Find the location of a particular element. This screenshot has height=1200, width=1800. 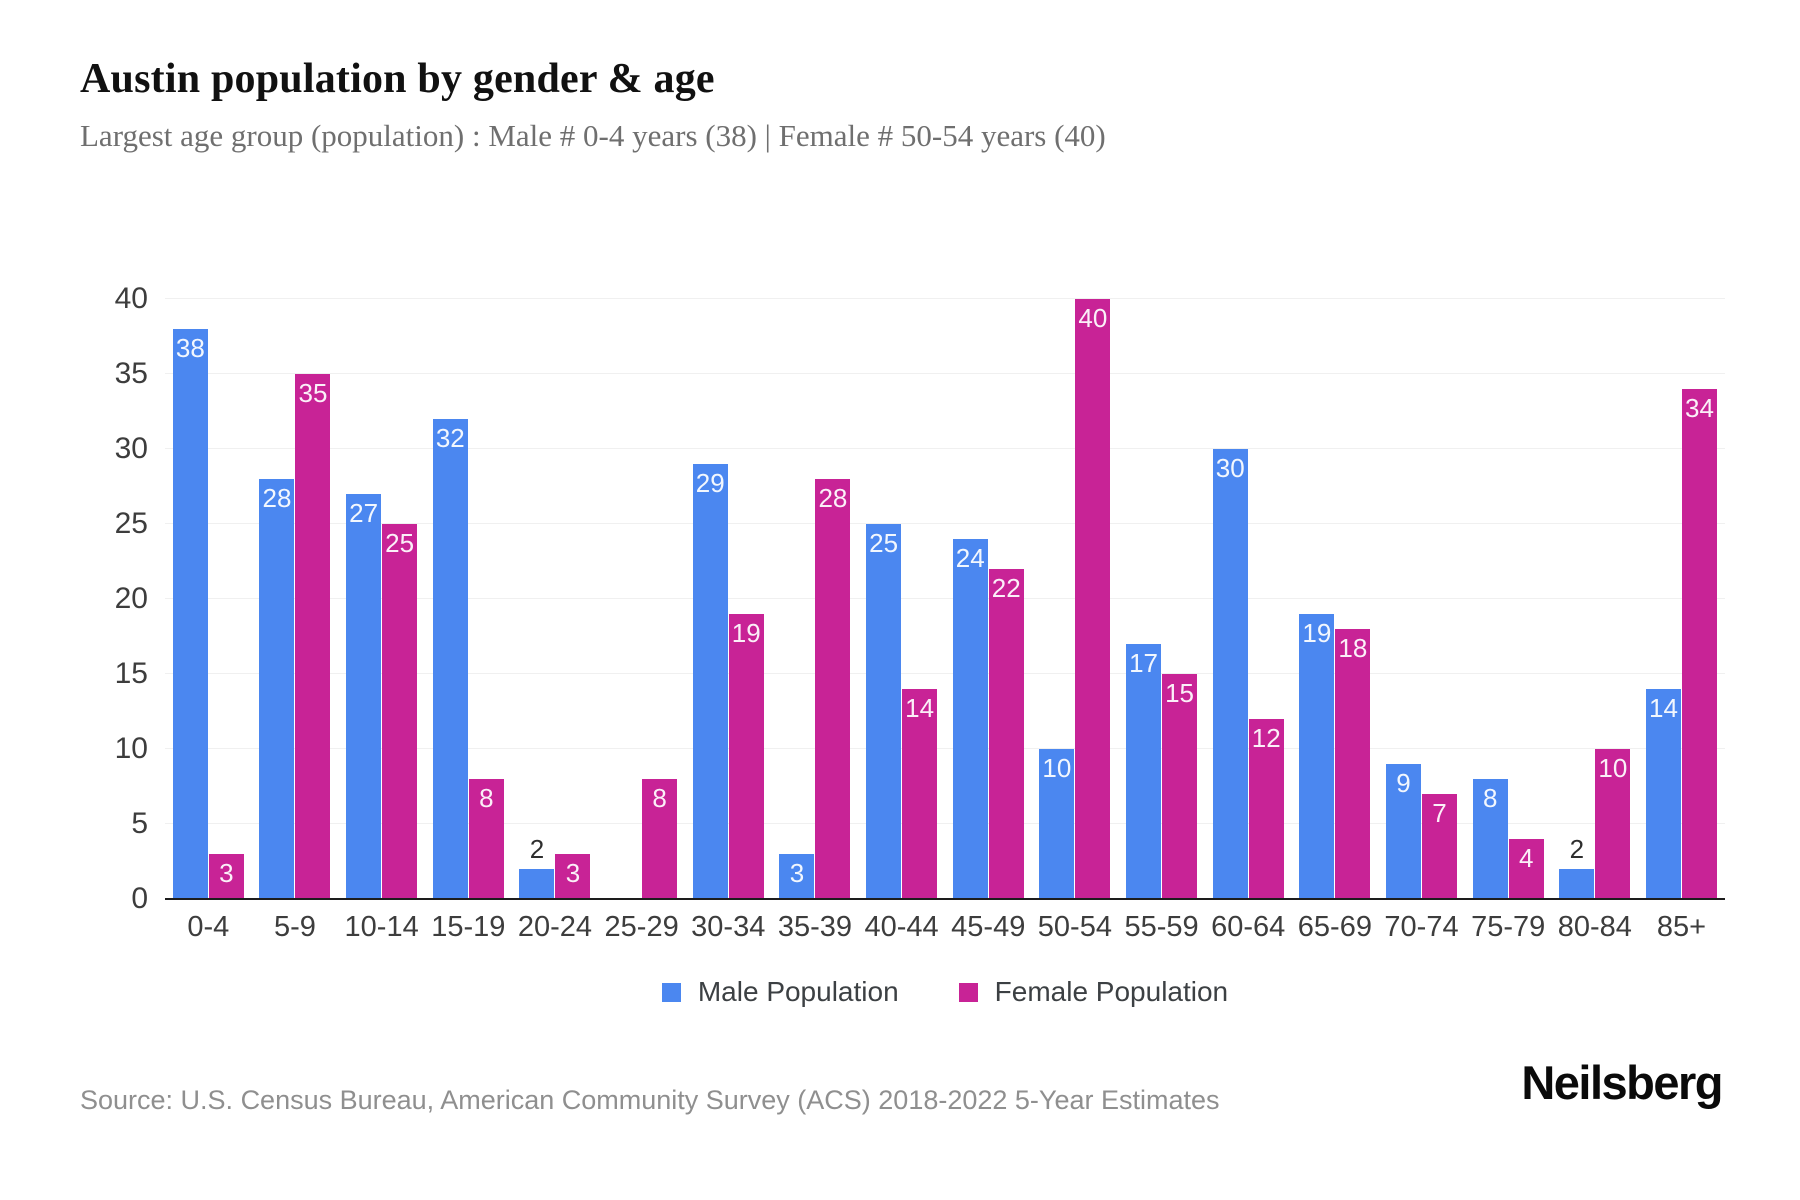

bar-group-65-69: 19 18 65-69 is located at coordinates (1335, 621).